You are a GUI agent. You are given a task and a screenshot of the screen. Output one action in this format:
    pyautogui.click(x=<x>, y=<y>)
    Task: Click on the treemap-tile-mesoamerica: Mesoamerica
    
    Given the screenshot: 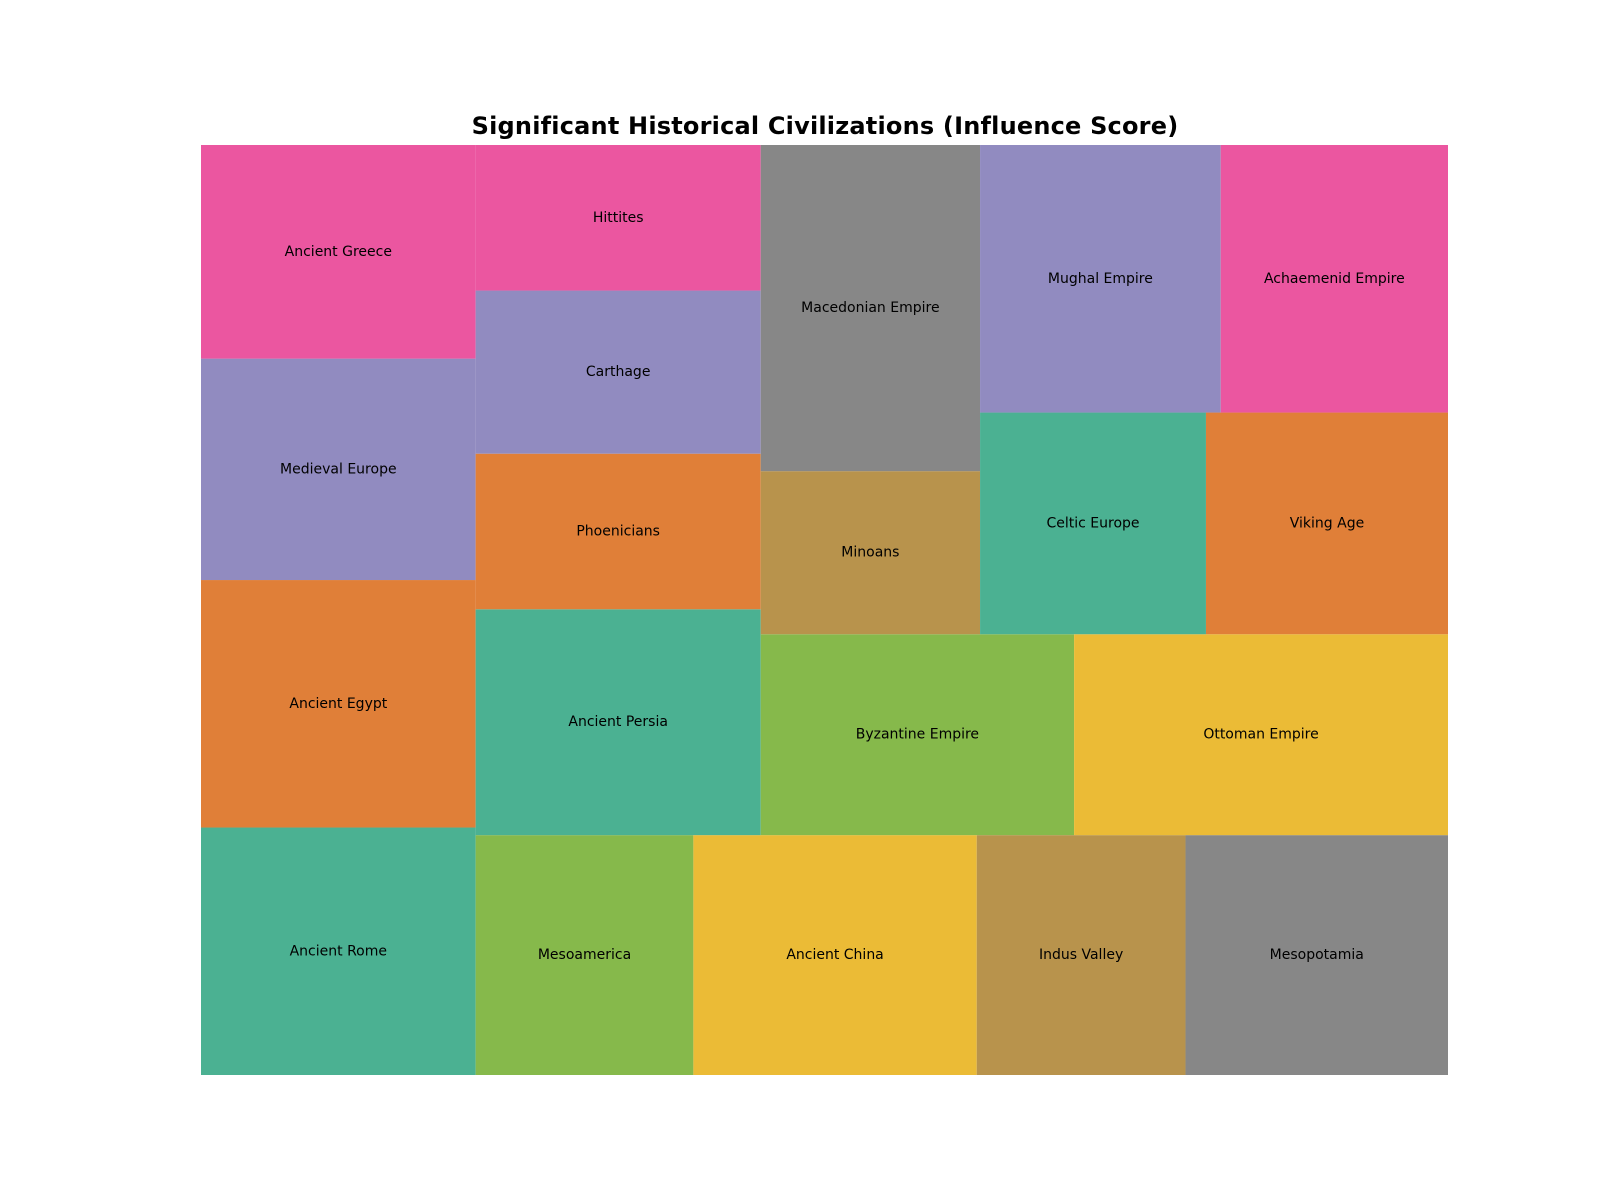 What is the action you would take?
    pyautogui.click(x=584, y=955)
    